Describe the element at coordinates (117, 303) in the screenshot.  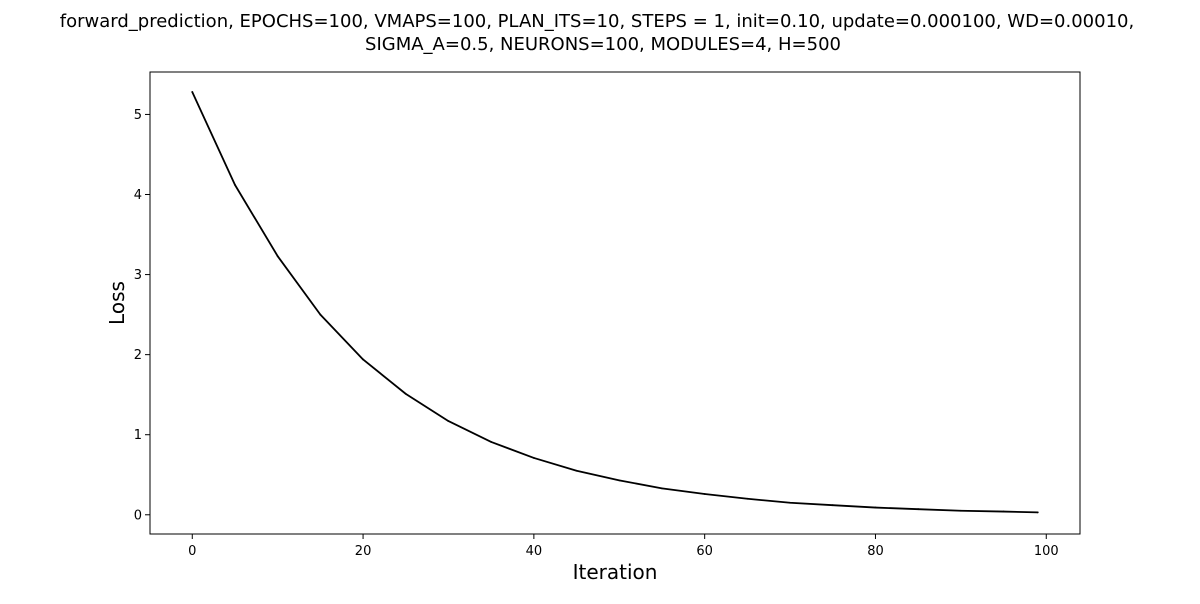
I see `y-axis-label: Loss` at that location.